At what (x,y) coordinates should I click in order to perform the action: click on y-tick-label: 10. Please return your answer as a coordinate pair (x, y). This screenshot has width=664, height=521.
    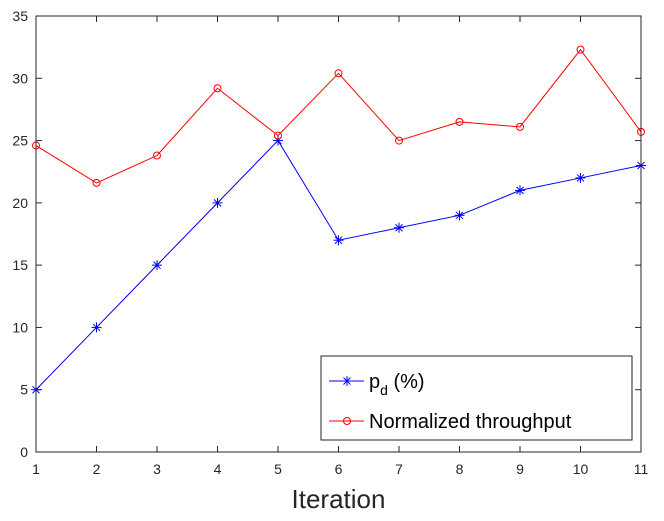
    Looking at the image, I should click on (20, 327).